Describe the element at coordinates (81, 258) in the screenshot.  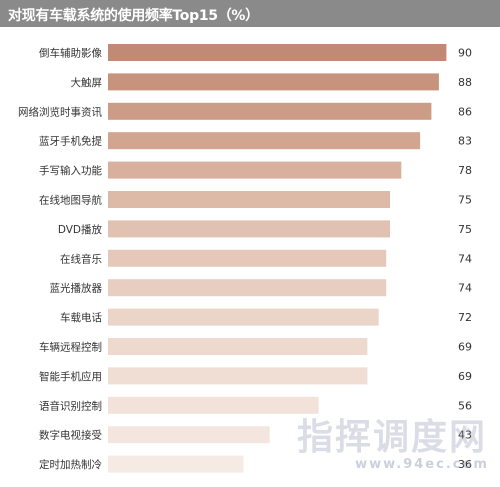
I see `category-label: 在线音乐` at that location.